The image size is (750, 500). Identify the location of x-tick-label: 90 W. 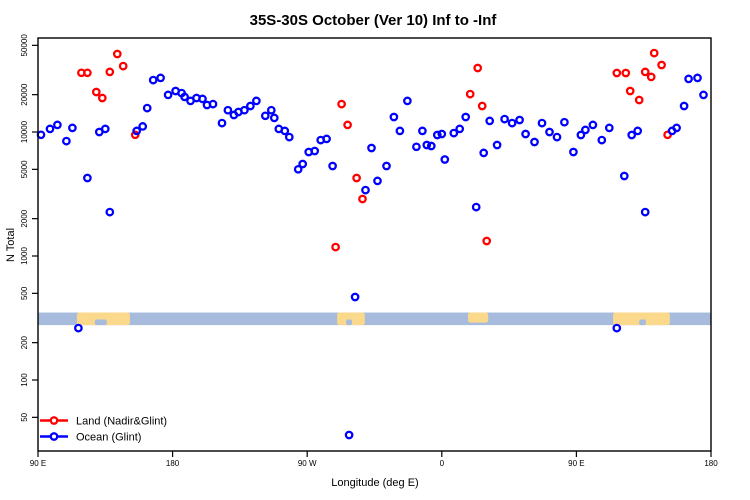
(307, 463).